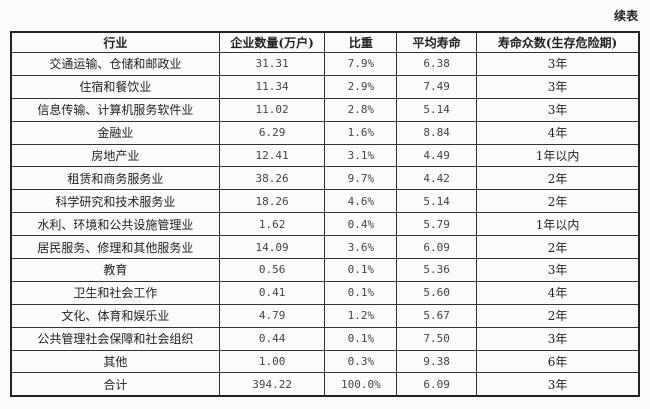 The width and height of the screenshot is (650, 409). Describe the element at coordinates (272, 384) in the screenshot. I see `cell-count: 394.22` at that location.